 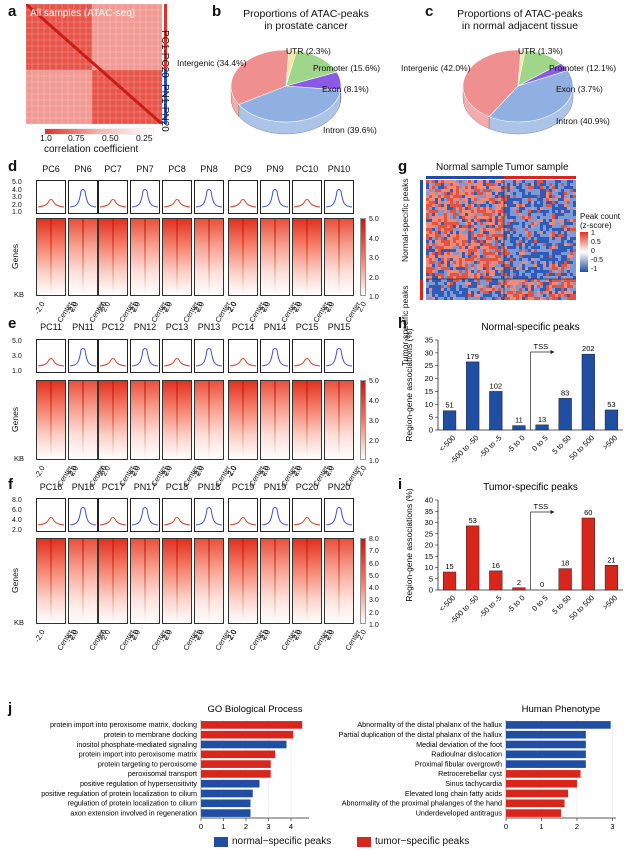 I want to click on sample-label: PC6, so click(x=51, y=169).